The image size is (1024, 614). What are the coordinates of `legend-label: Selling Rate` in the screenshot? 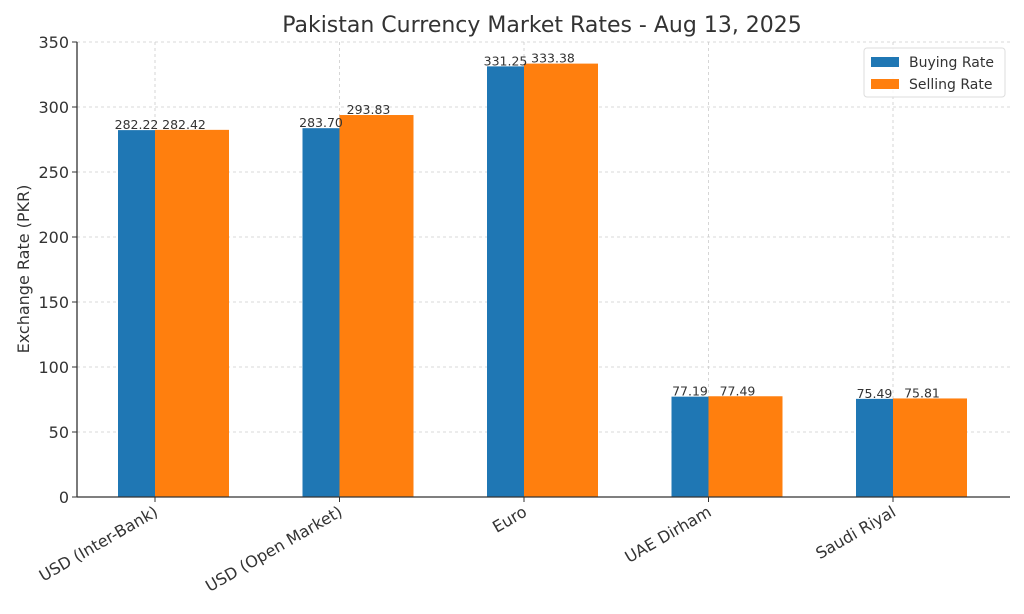 It's located at (950, 85).